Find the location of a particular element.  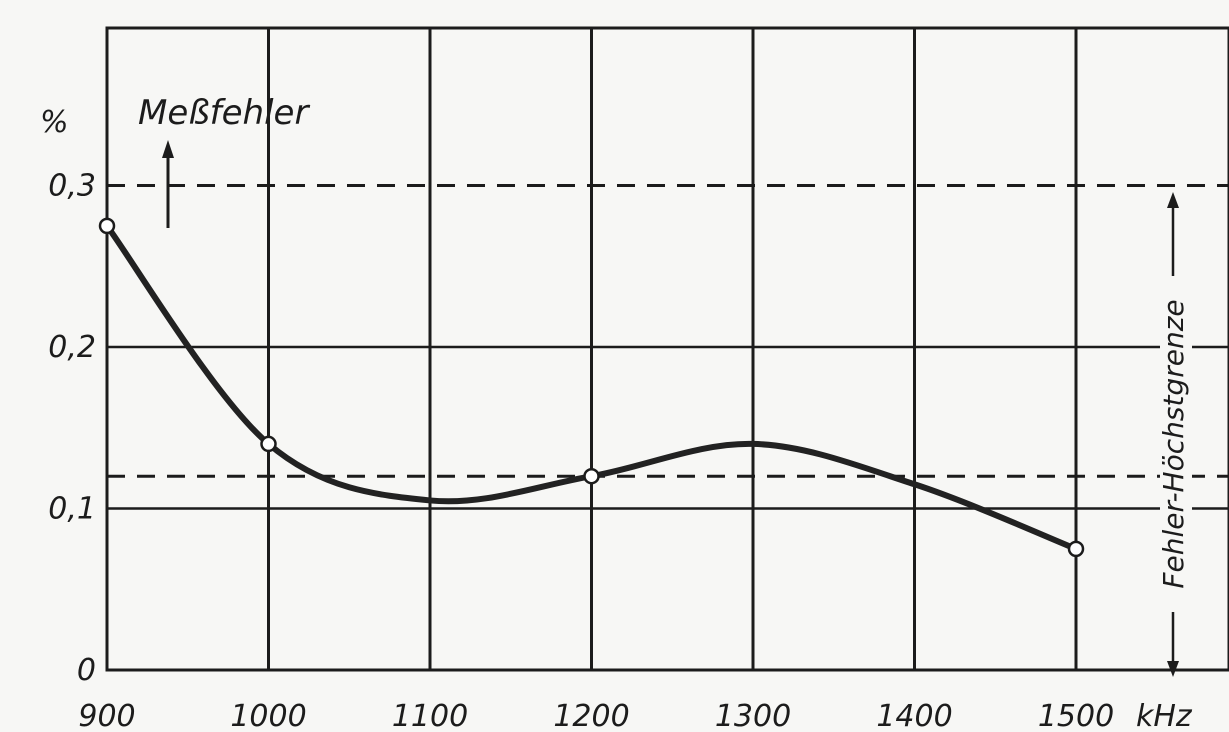

x-tick-label: 1100 is located at coordinates (430, 715).